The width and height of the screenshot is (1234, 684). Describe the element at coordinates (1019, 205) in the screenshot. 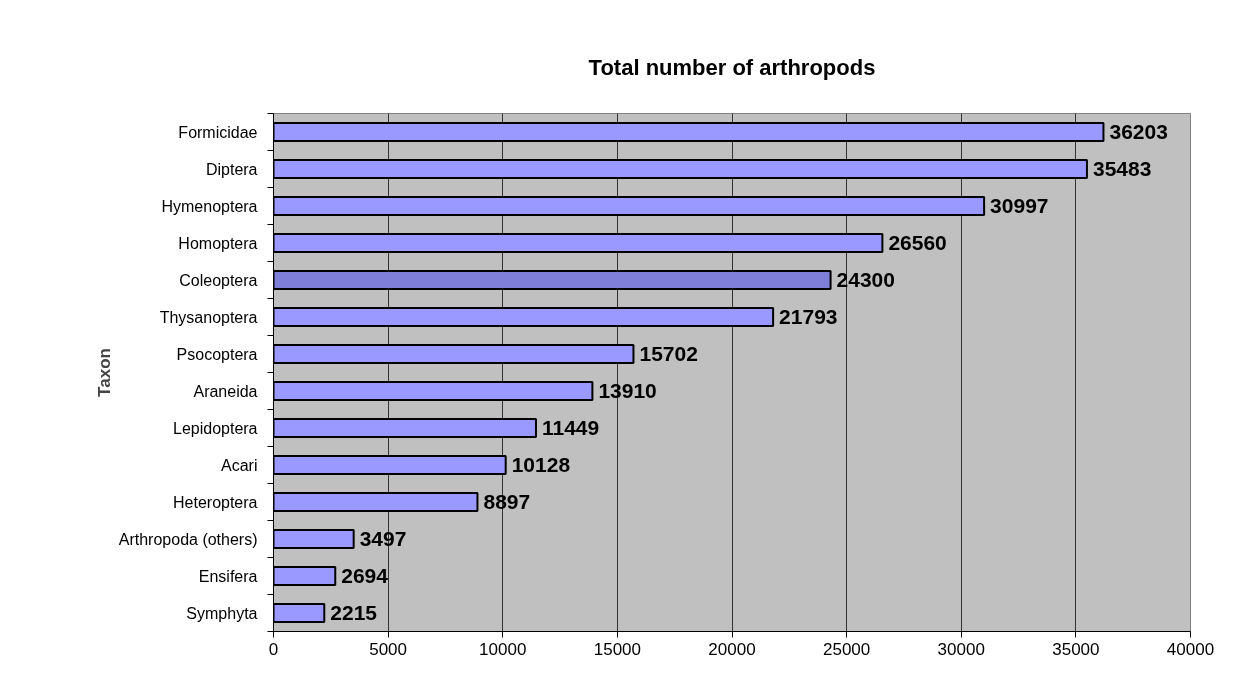

I see `data-label: 30997` at that location.